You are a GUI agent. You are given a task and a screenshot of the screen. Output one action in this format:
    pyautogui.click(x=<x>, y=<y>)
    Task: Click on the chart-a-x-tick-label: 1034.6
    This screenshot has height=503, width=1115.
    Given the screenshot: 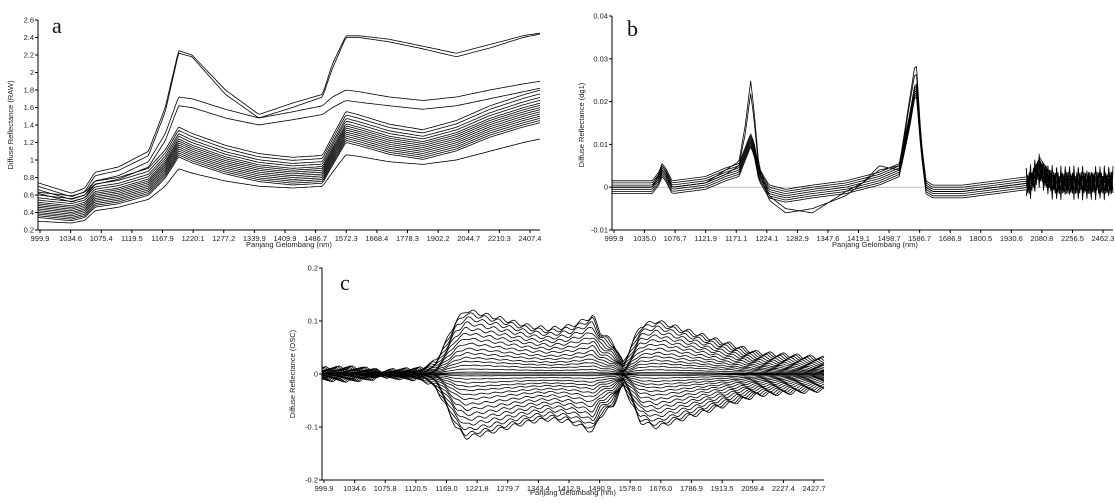 What is the action you would take?
    pyautogui.click(x=70, y=238)
    